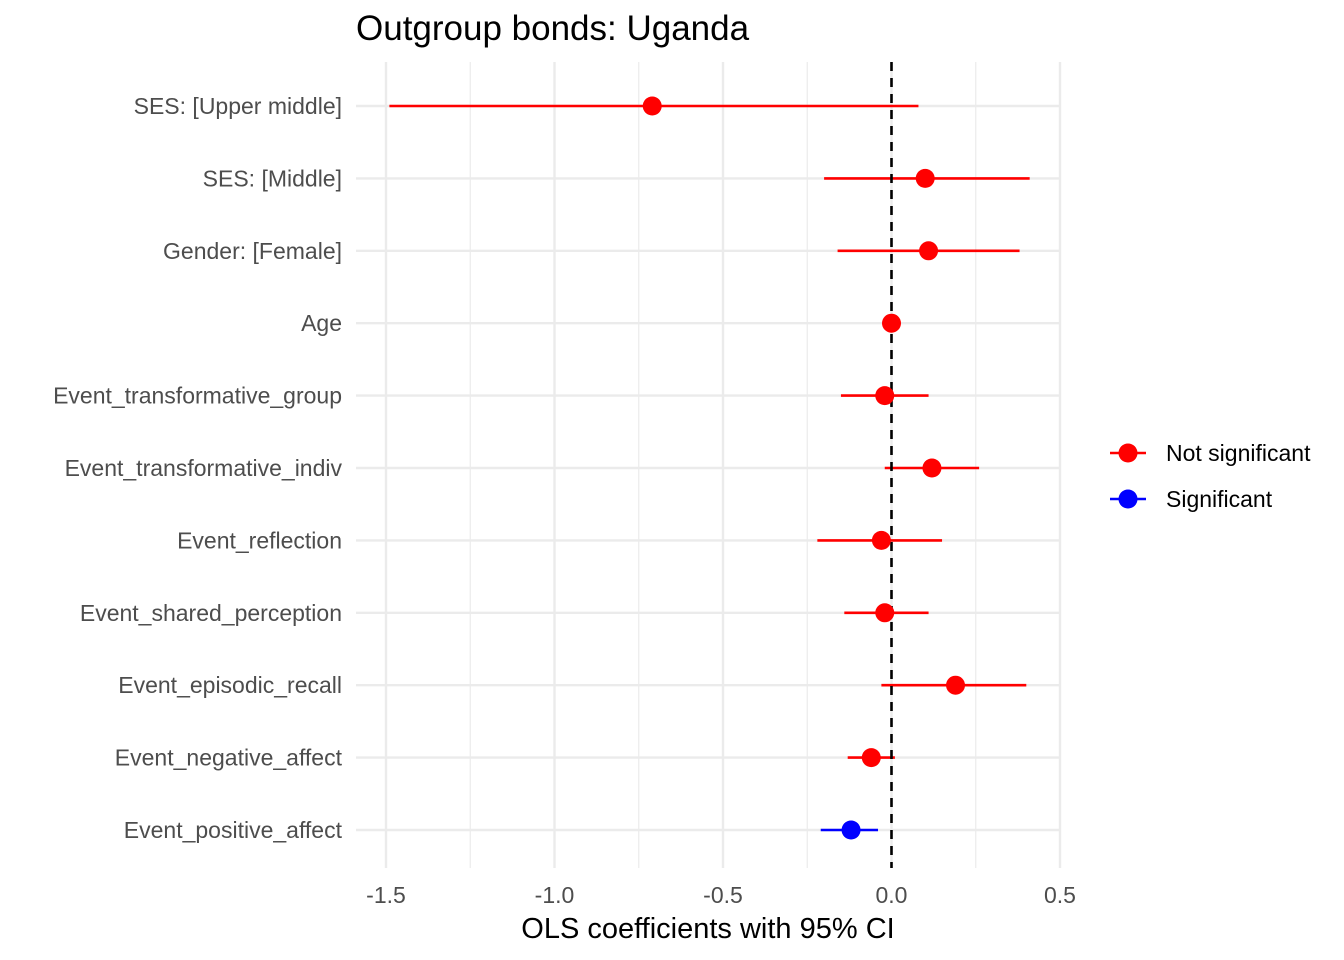 The height and width of the screenshot is (960, 1344). Describe the element at coordinates (233, 830) in the screenshot. I see `y-tick-label: Event_positive_affect` at that location.